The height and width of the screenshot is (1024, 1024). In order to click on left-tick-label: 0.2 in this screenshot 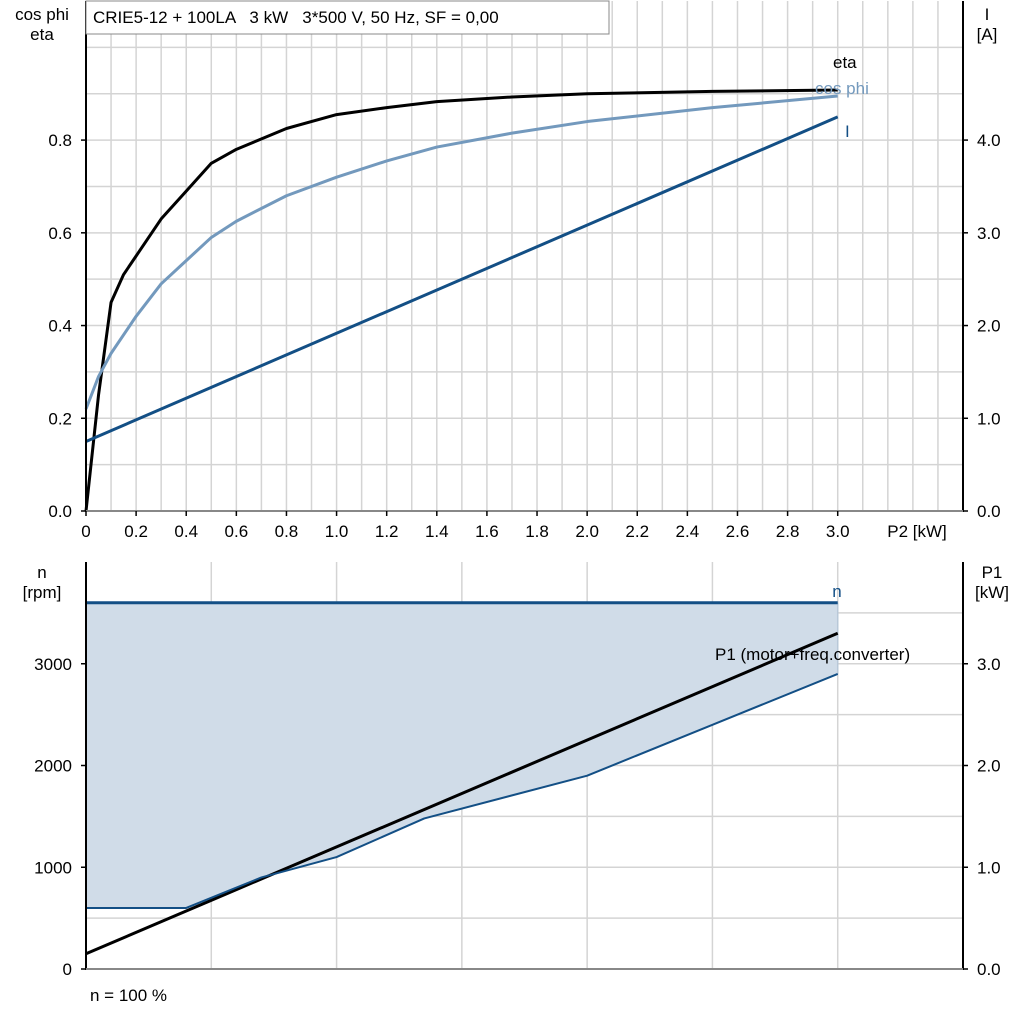, I will do `click(60, 418)`.